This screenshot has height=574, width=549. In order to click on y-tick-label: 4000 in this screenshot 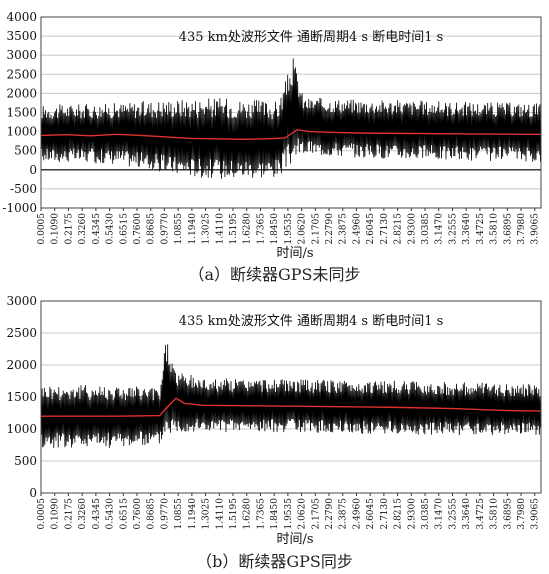, I will do `click(21, 17)`.